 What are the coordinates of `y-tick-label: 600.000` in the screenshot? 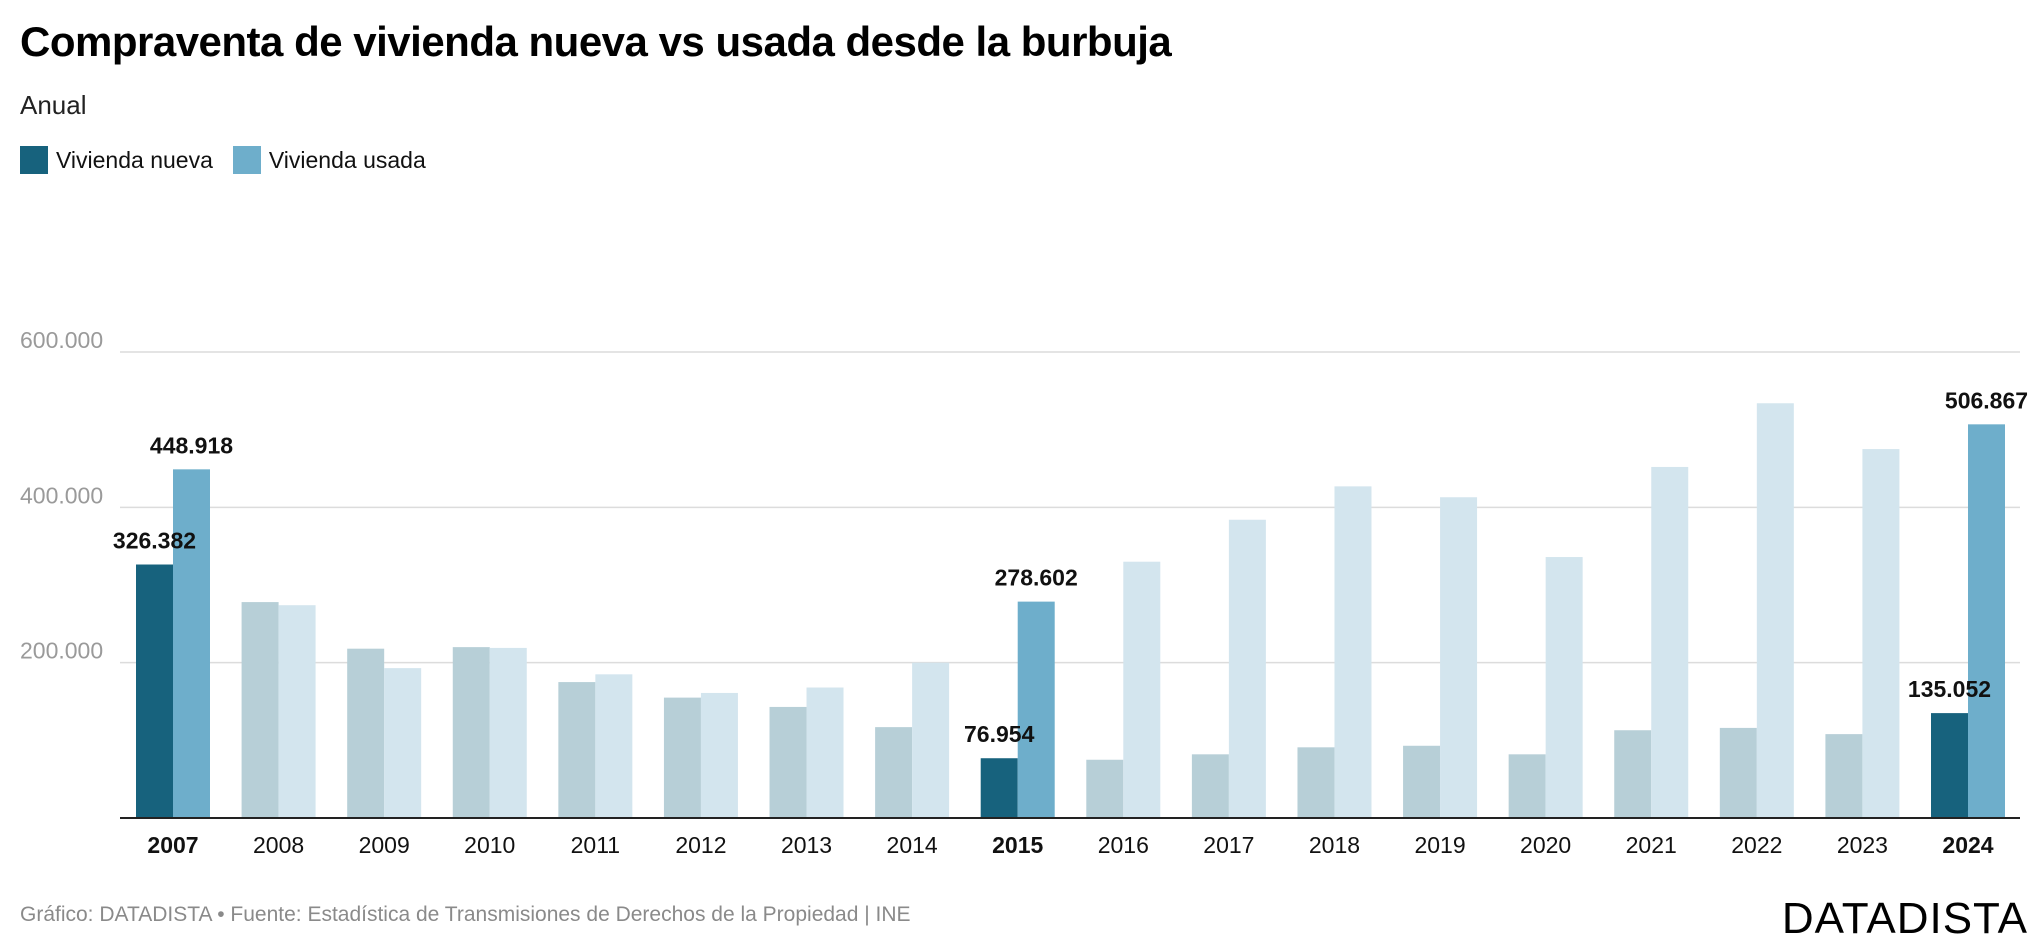 It's located at (61, 340).